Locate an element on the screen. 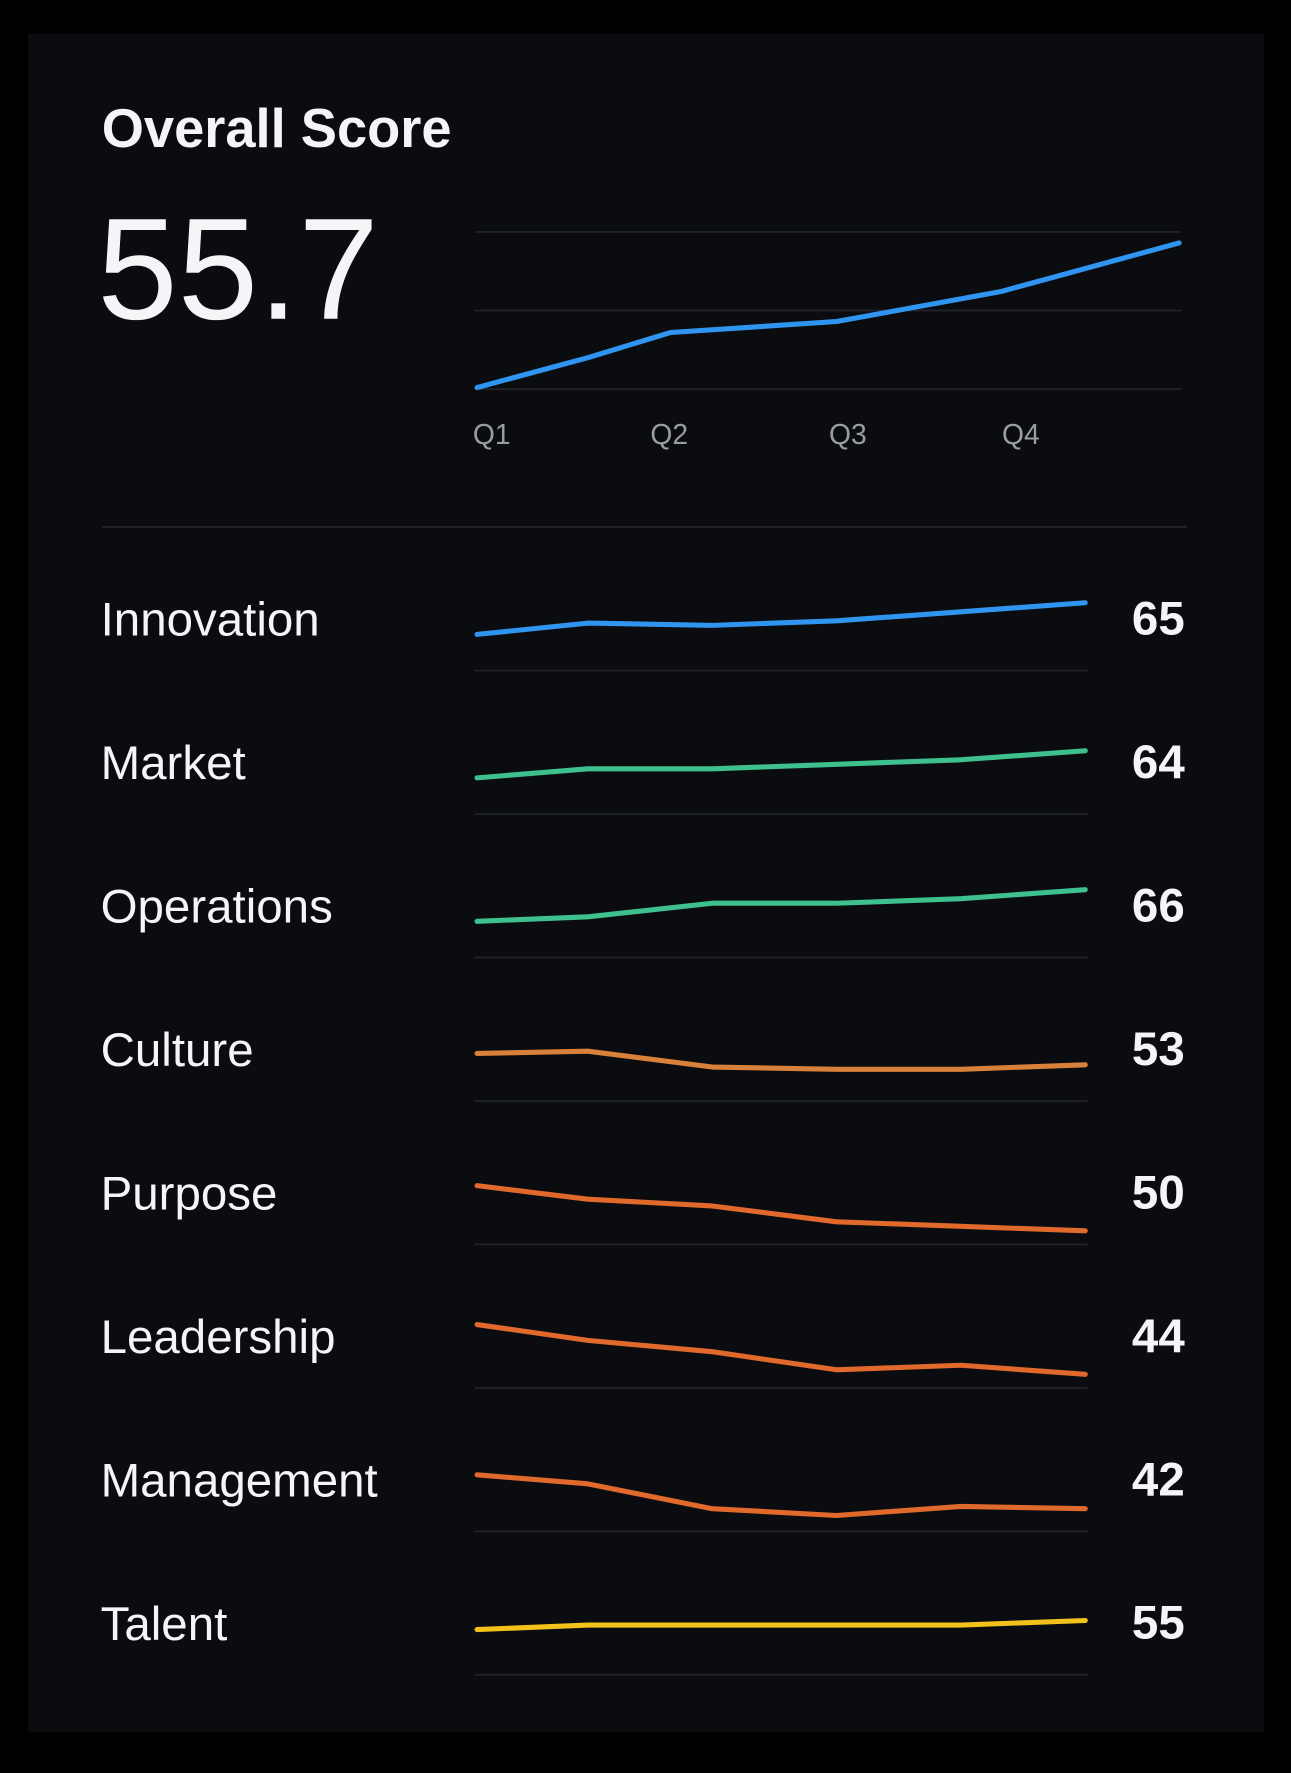  x-tick-label: Q3 is located at coordinates (848, 434).